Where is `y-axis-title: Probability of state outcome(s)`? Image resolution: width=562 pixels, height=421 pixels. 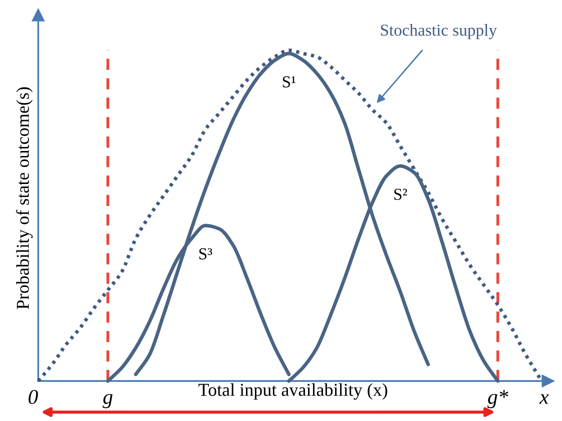 y-axis-title: Probability of state outcome(s) is located at coordinates (24, 198).